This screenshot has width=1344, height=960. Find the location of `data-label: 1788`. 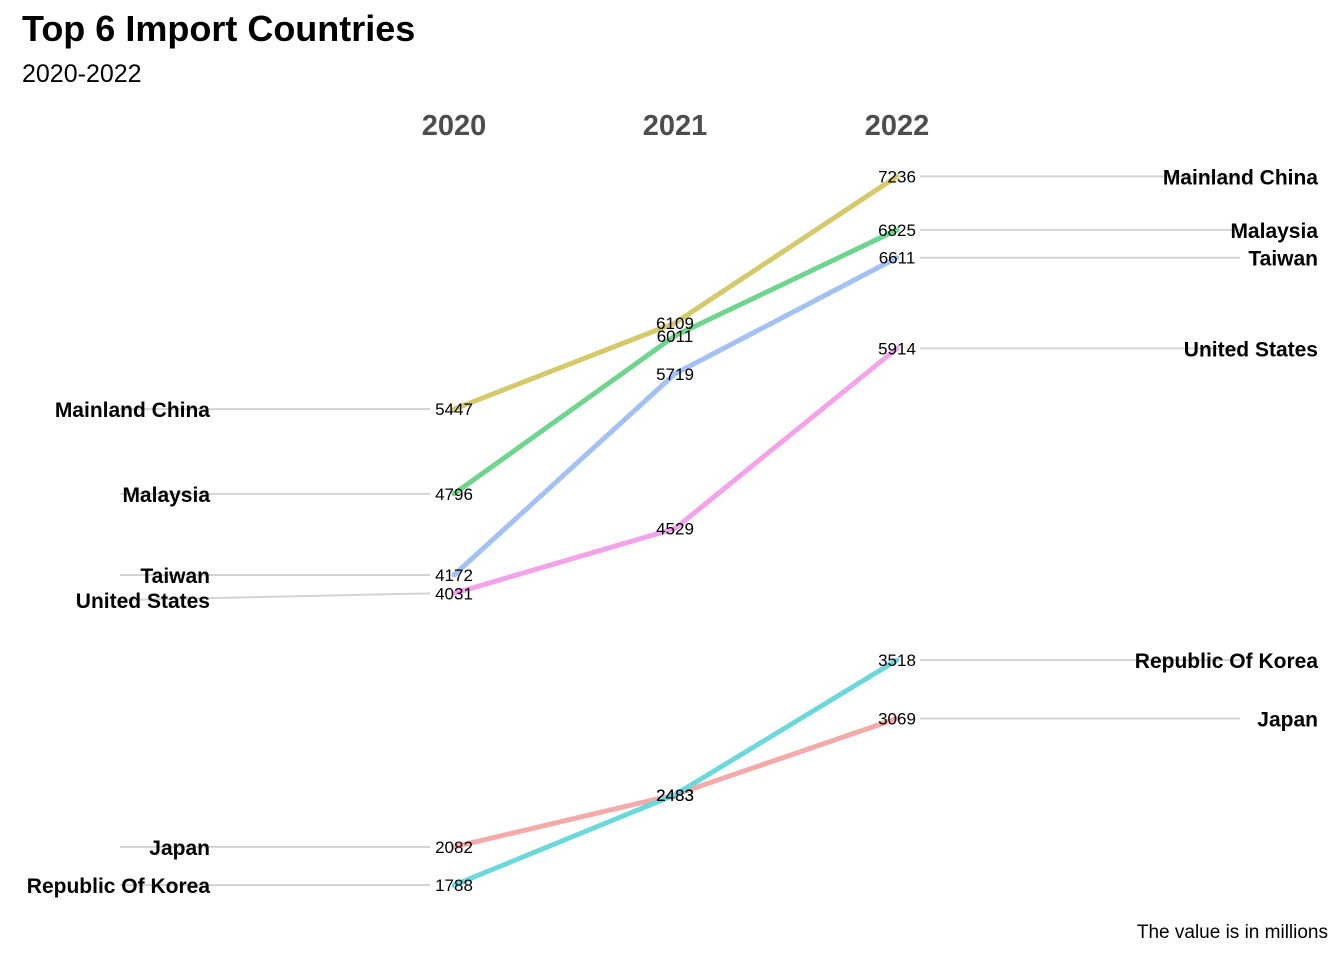

data-label: 1788 is located at coordinates (454, 885).